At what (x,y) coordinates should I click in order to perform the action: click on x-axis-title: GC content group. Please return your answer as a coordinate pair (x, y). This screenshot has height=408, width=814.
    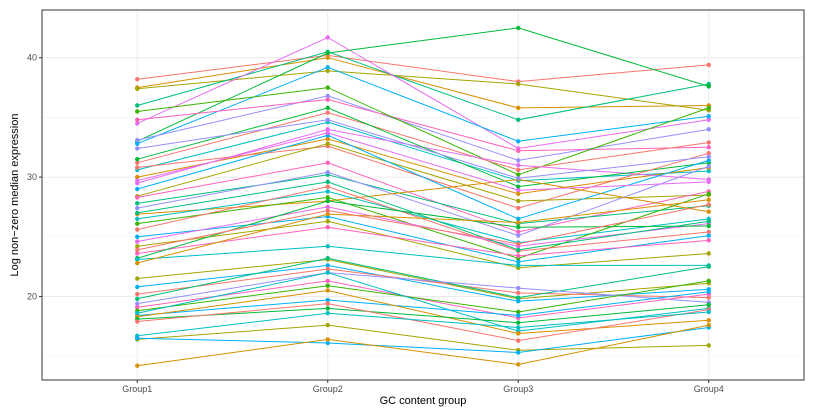
    Looking at the image, I should click on (423, 401).